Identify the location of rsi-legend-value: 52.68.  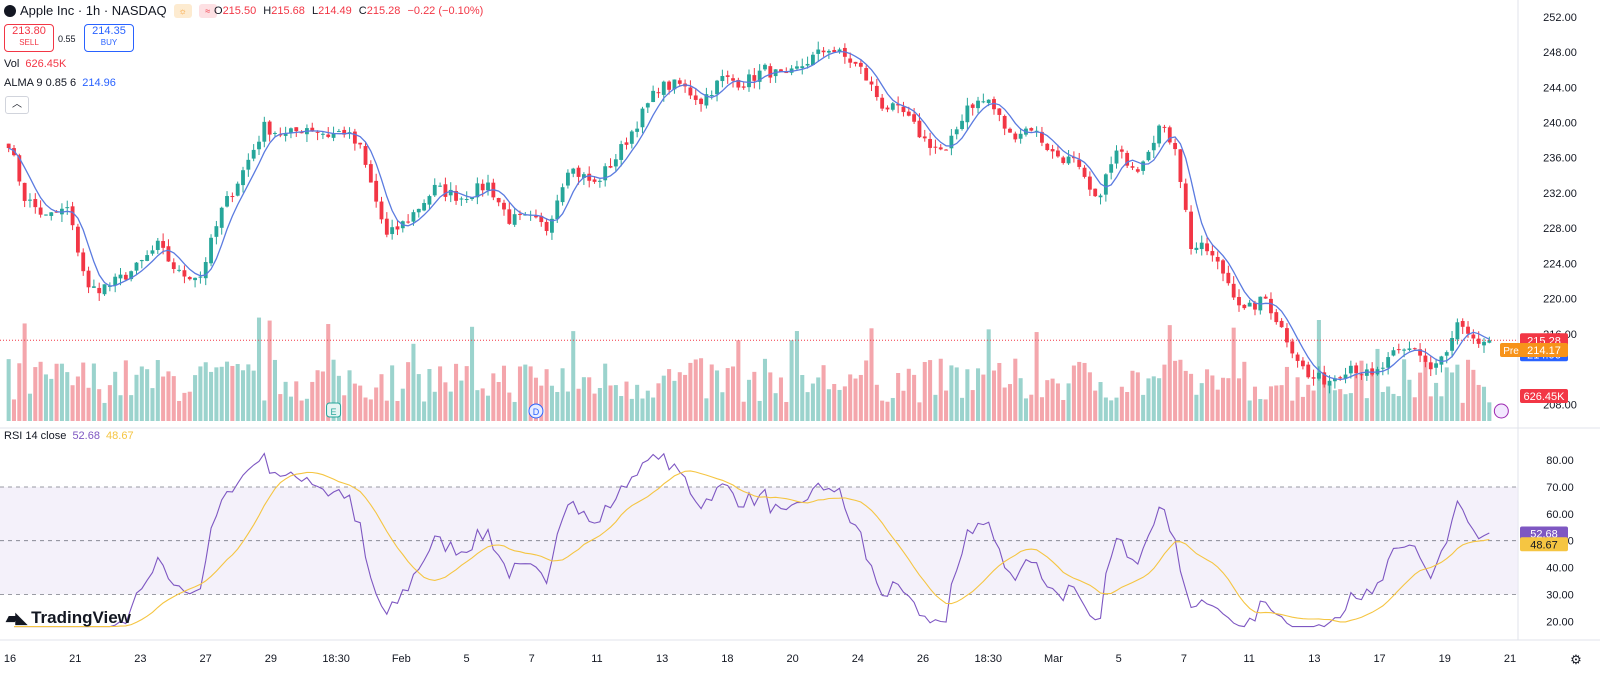
(86, 436).